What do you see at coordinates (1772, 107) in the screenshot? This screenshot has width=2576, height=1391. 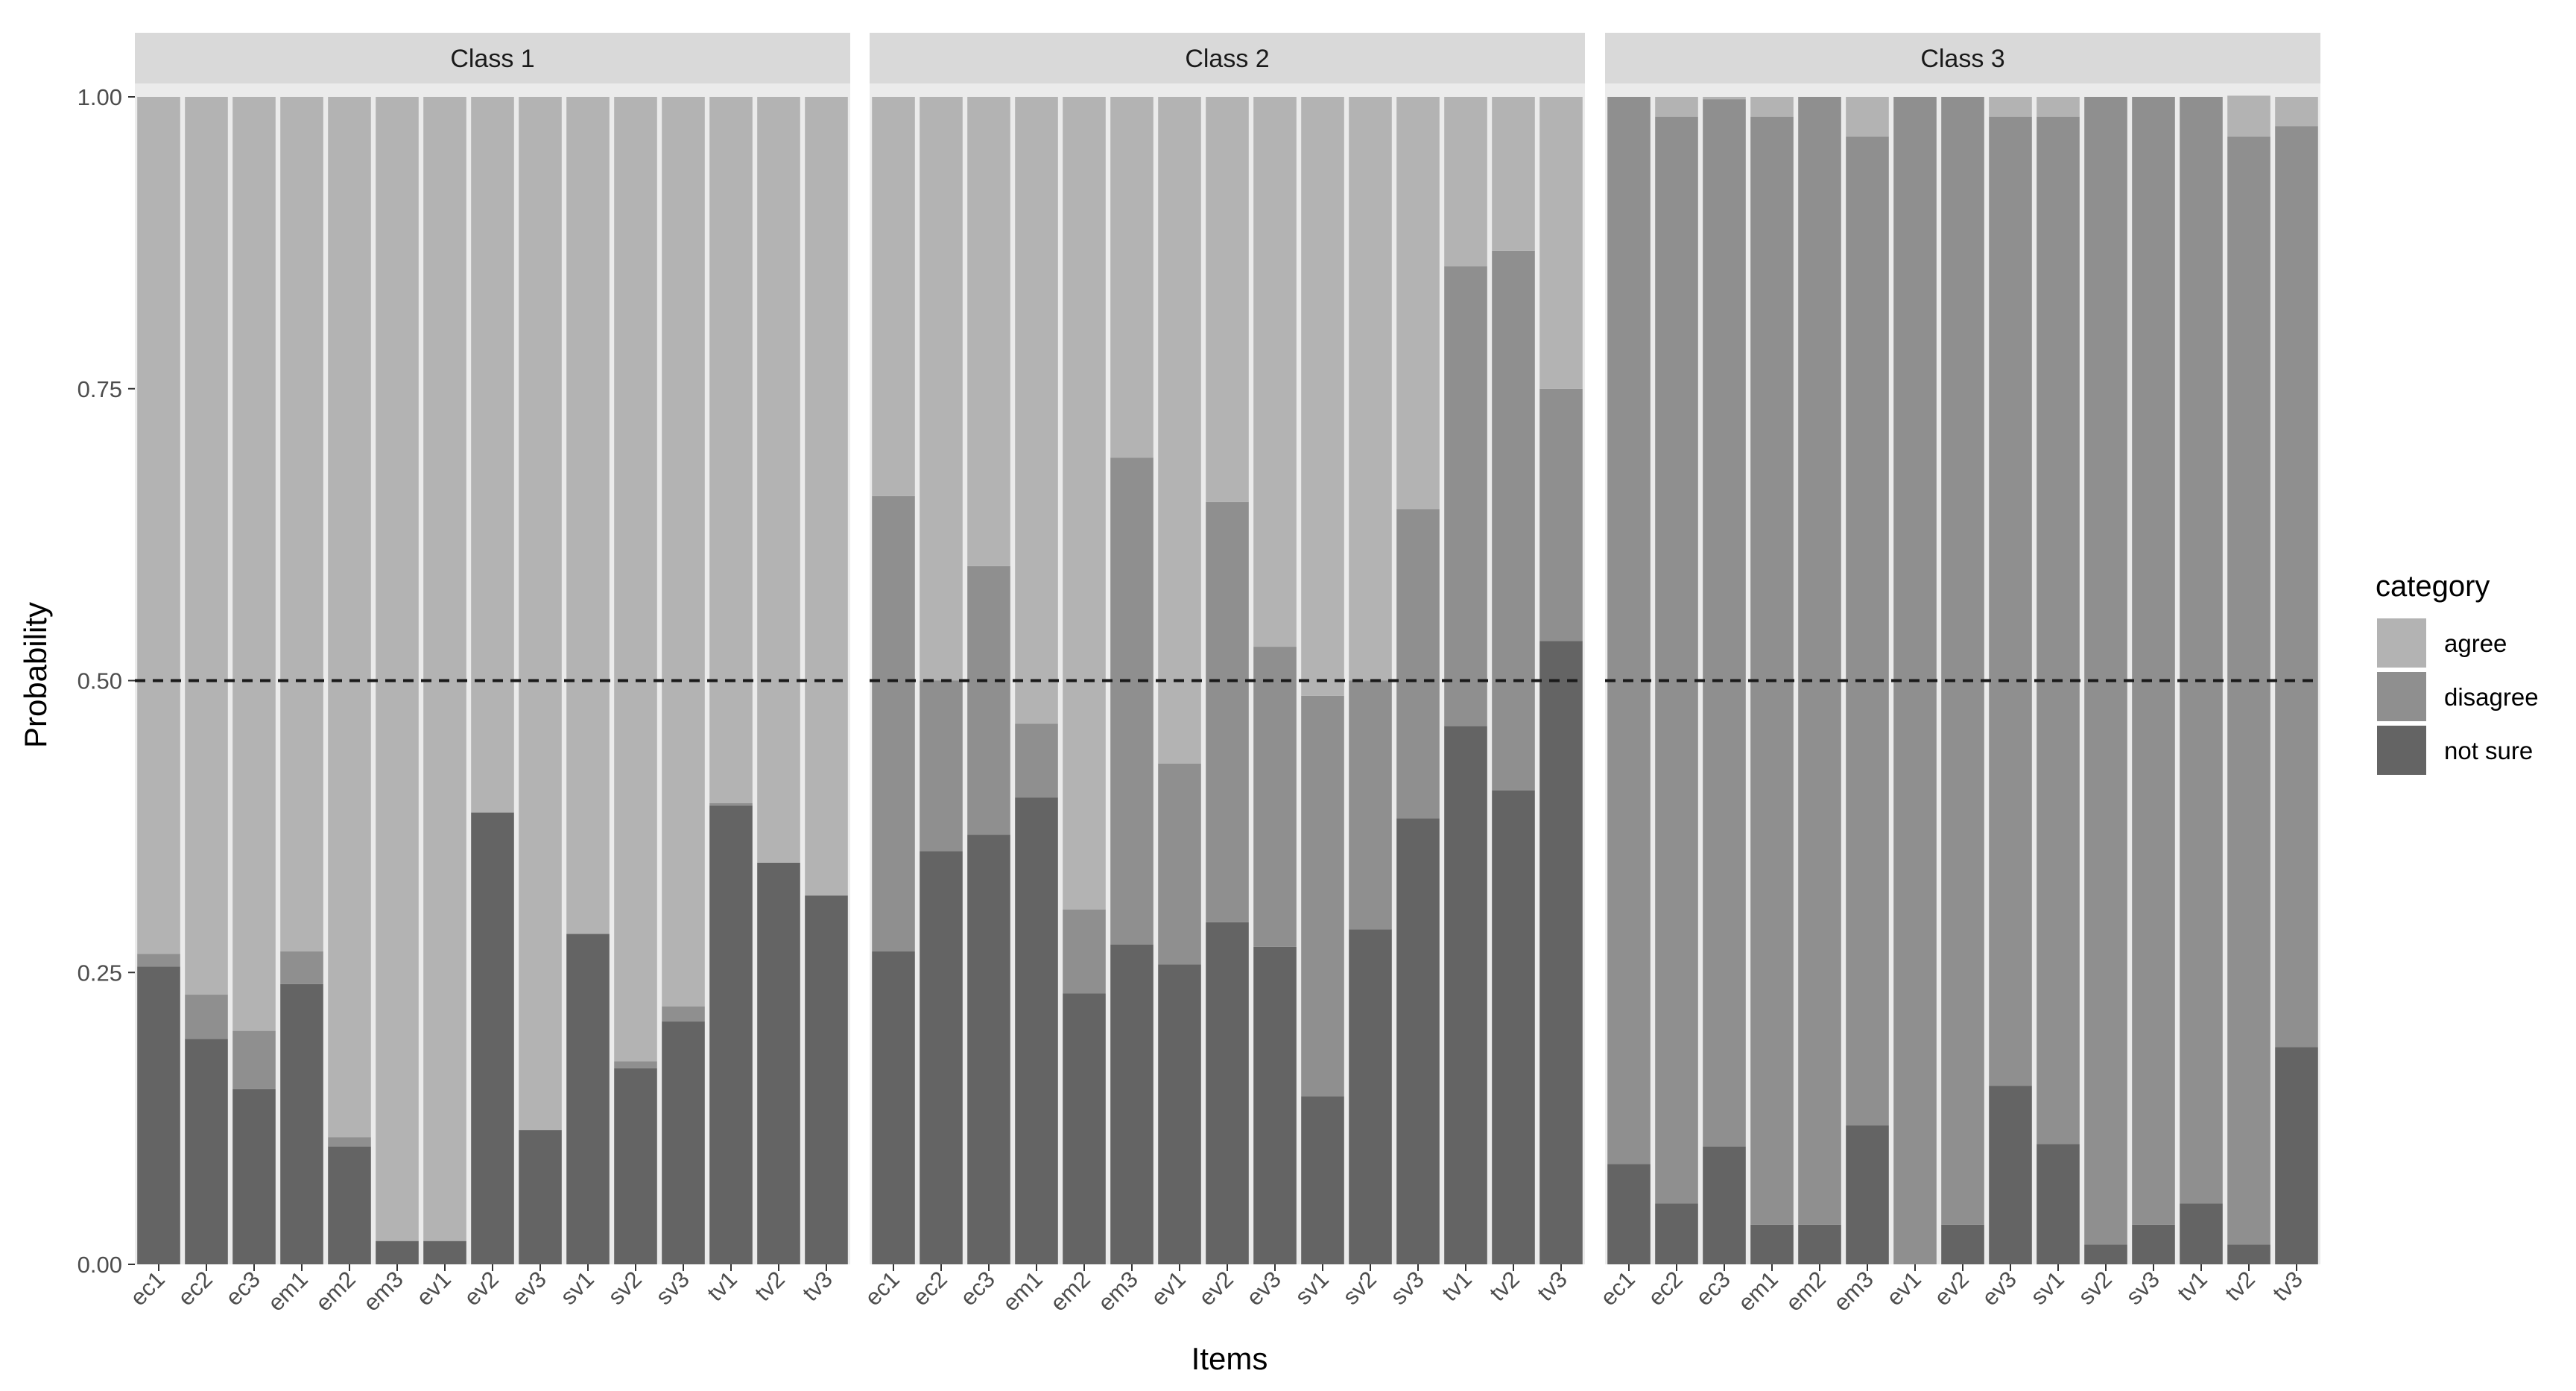 I see `bar-segment-agree-em1` at bounding box center [1772, 107].